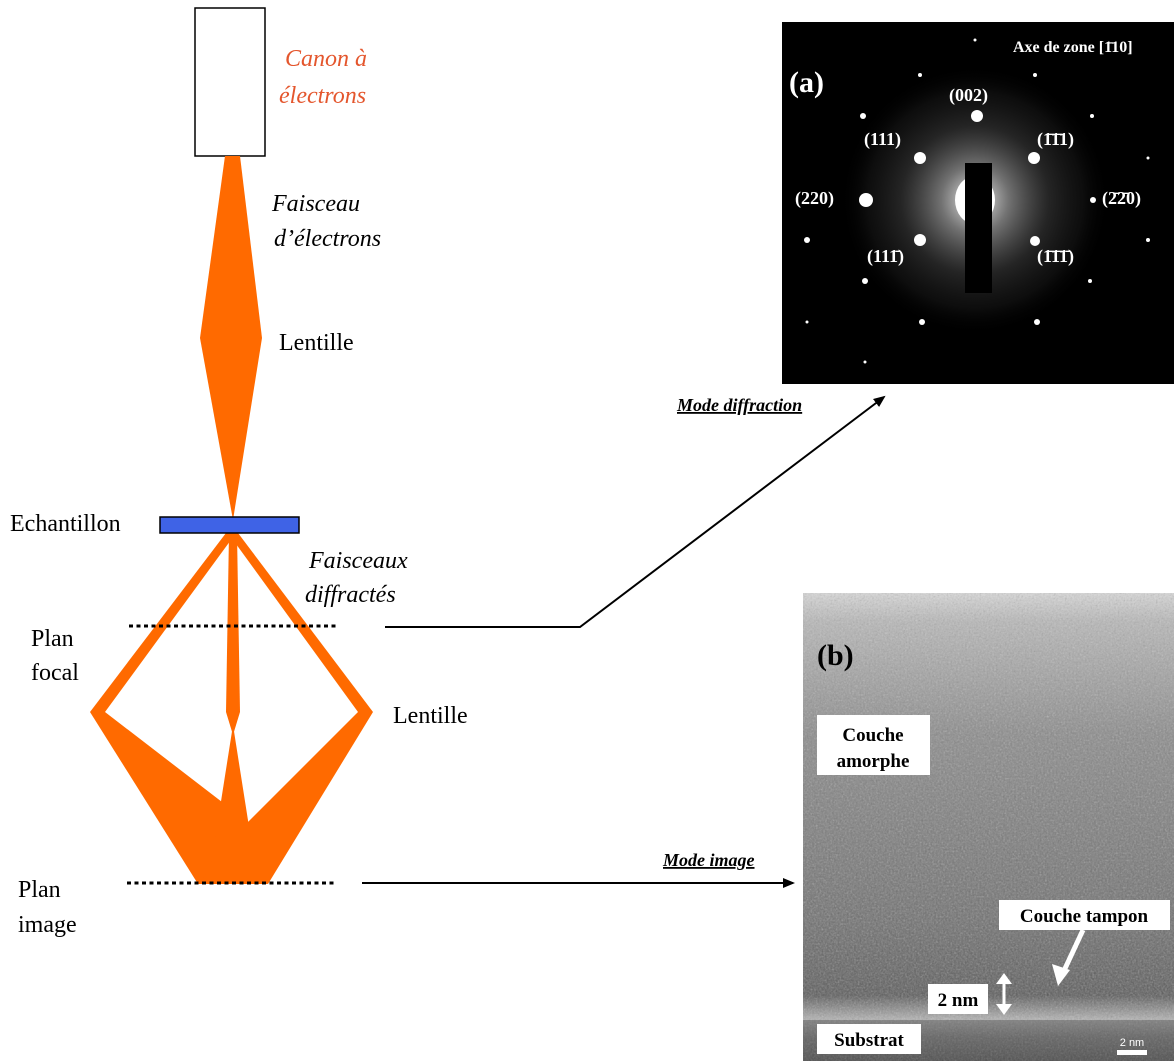  I want to click on spot-label-220: (220), so click(814, 198).